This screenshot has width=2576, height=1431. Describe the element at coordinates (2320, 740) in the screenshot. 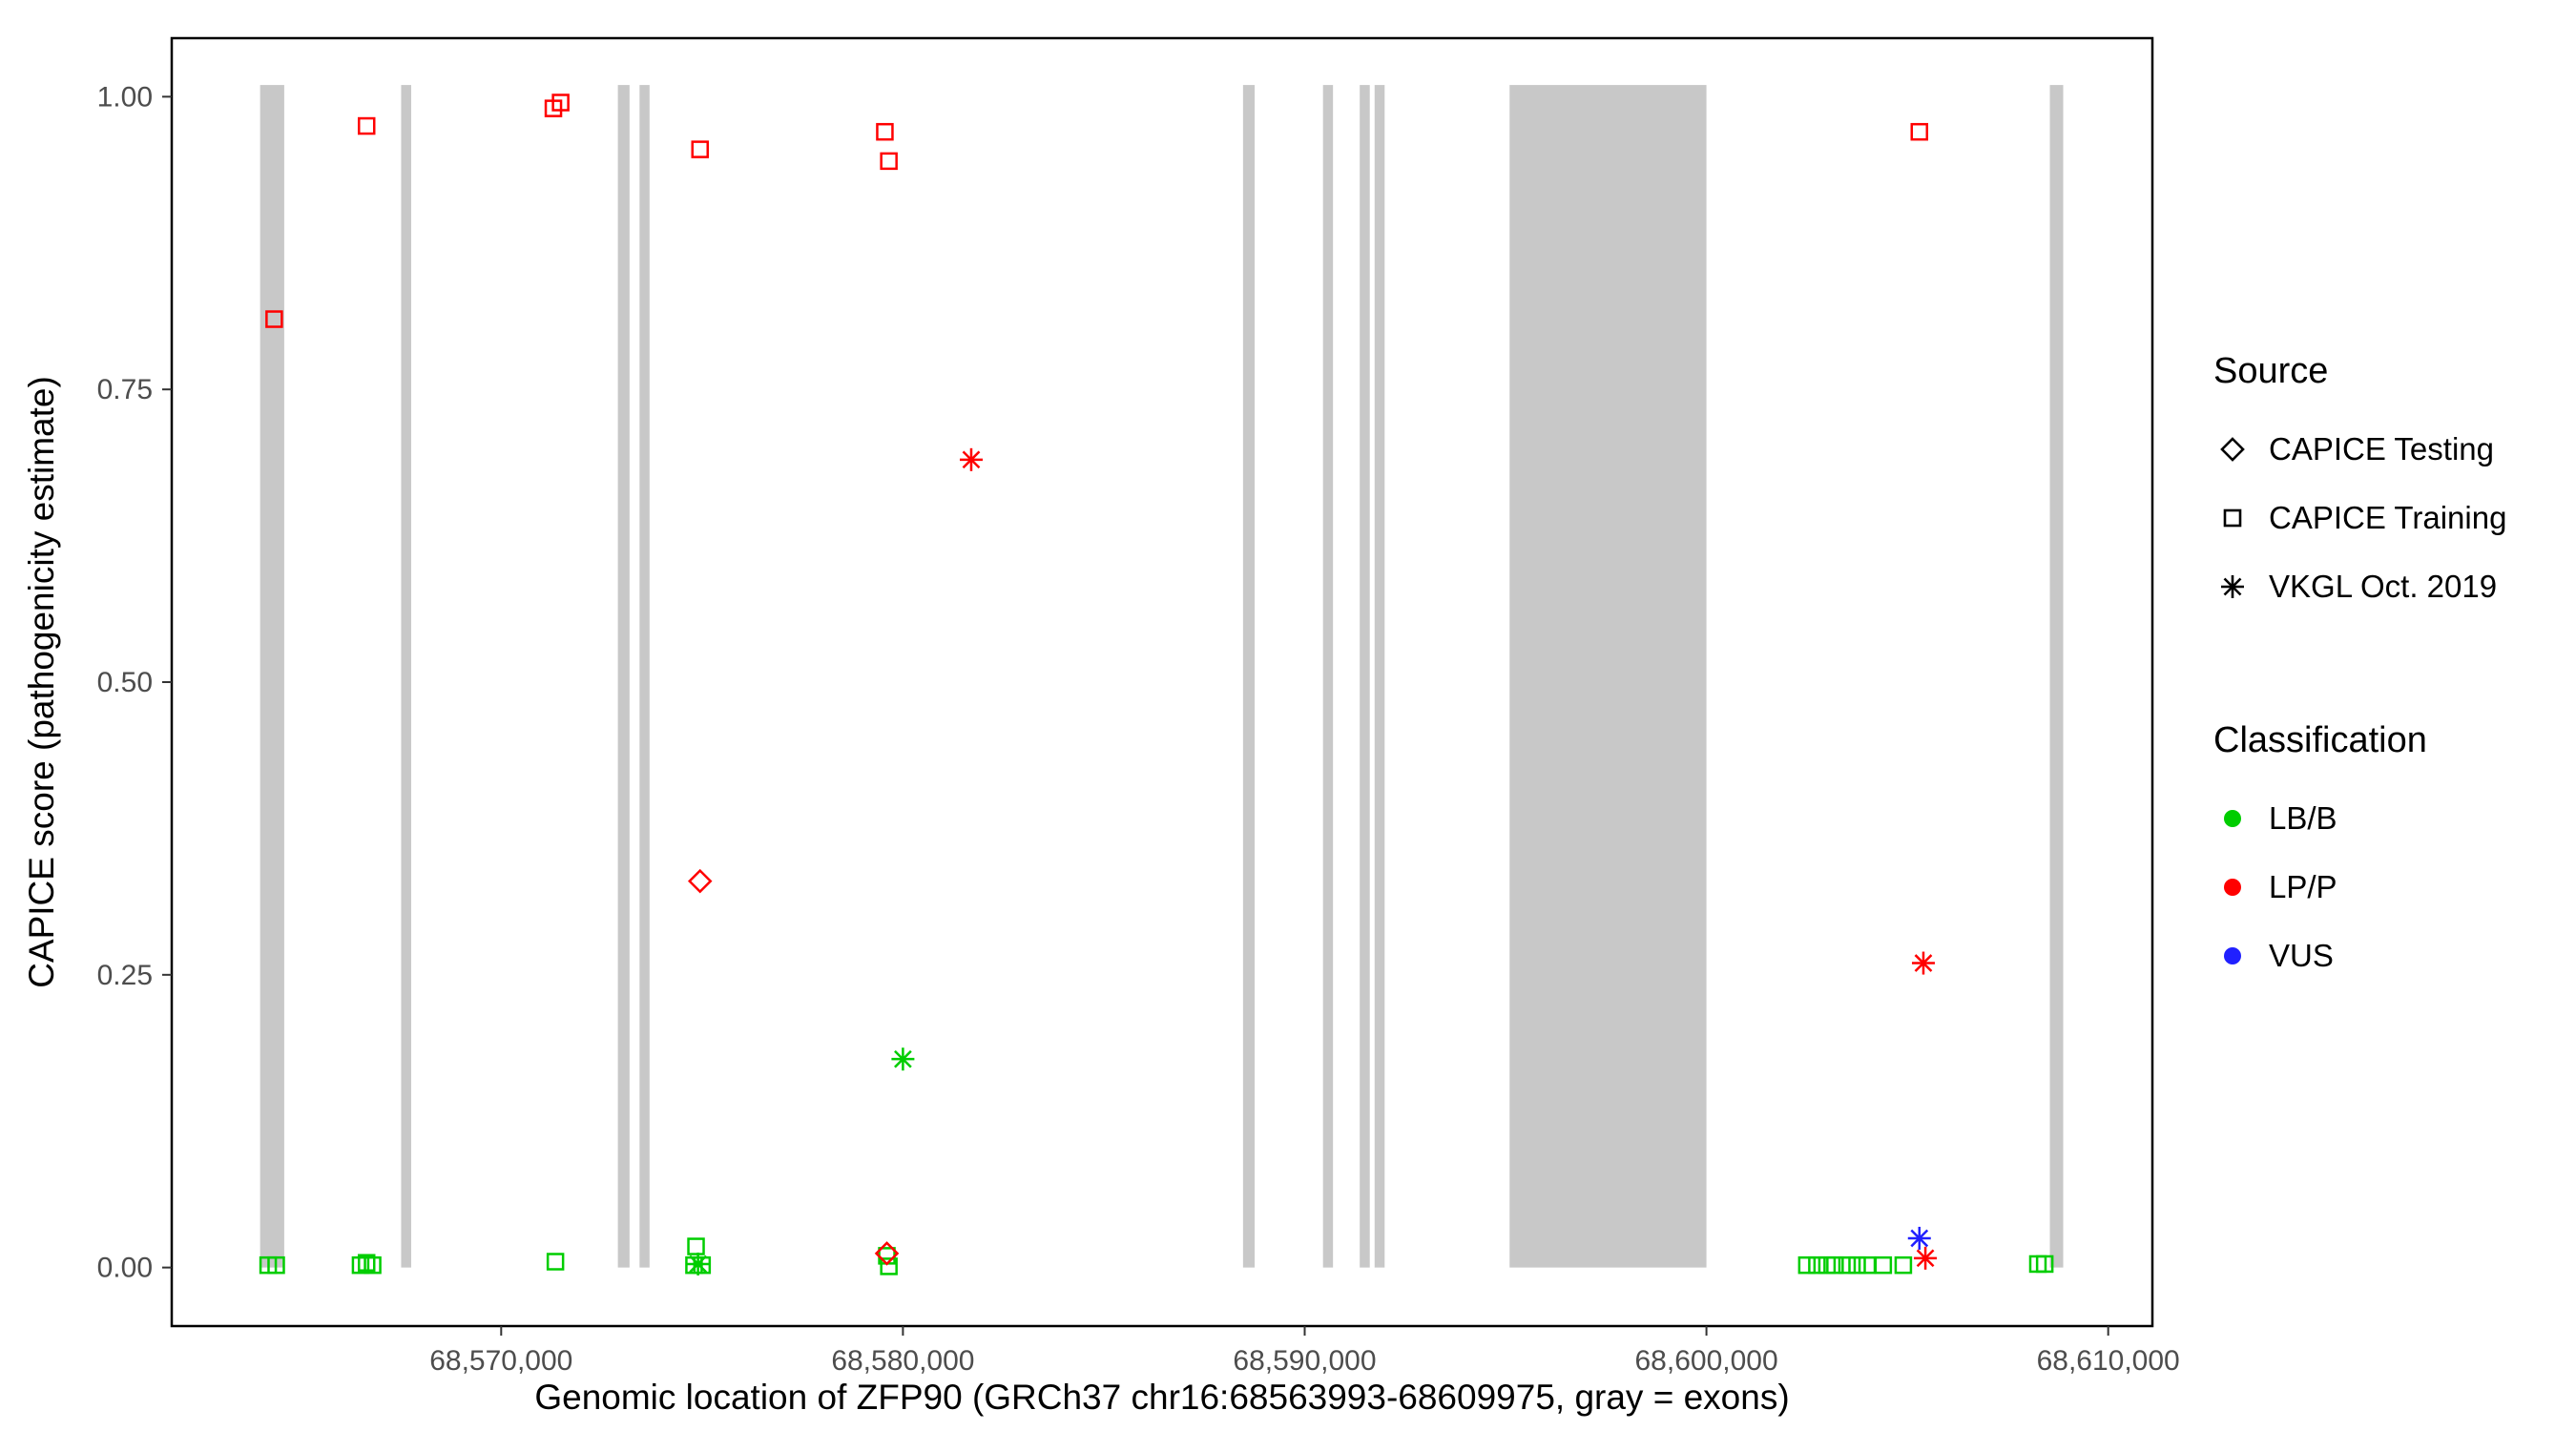

I see `legend-classification-title: Classification` at that location.